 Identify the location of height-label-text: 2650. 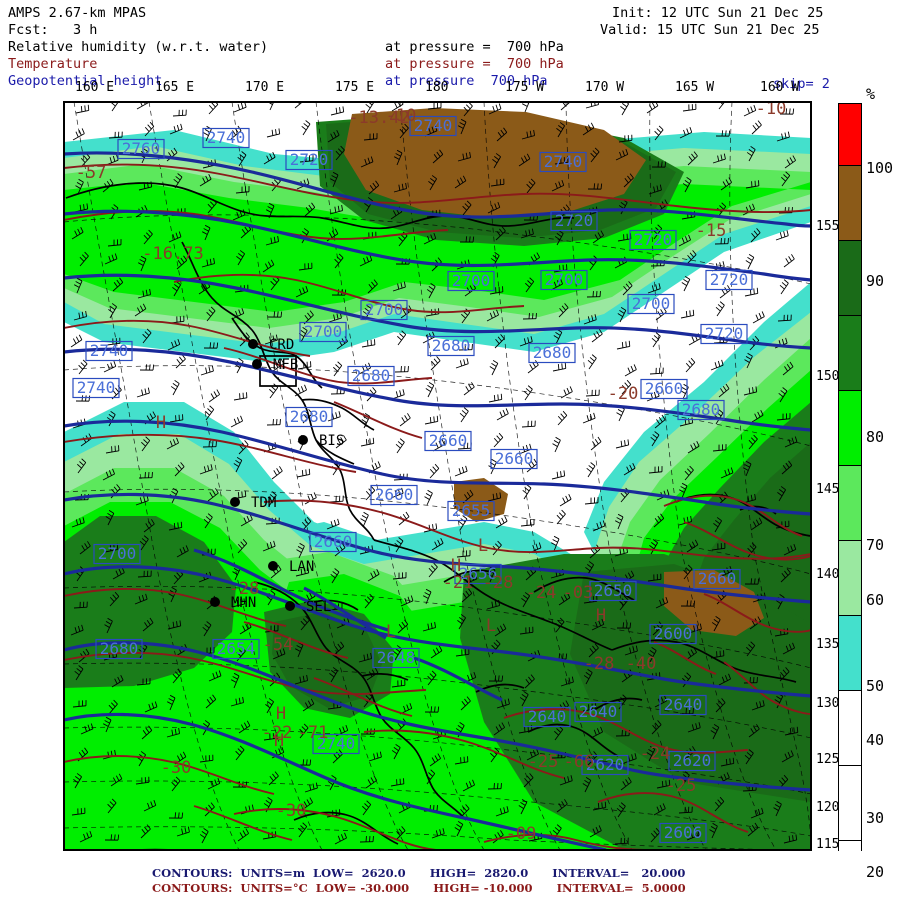
(613, 590).